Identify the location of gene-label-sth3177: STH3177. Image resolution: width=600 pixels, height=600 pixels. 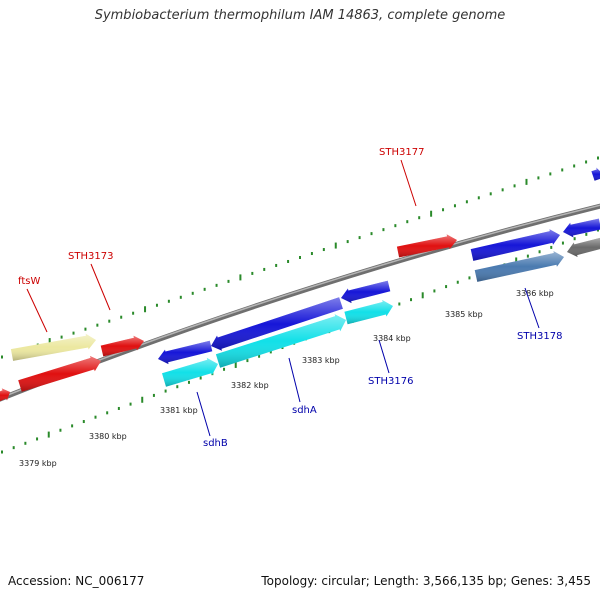
(401, 152).